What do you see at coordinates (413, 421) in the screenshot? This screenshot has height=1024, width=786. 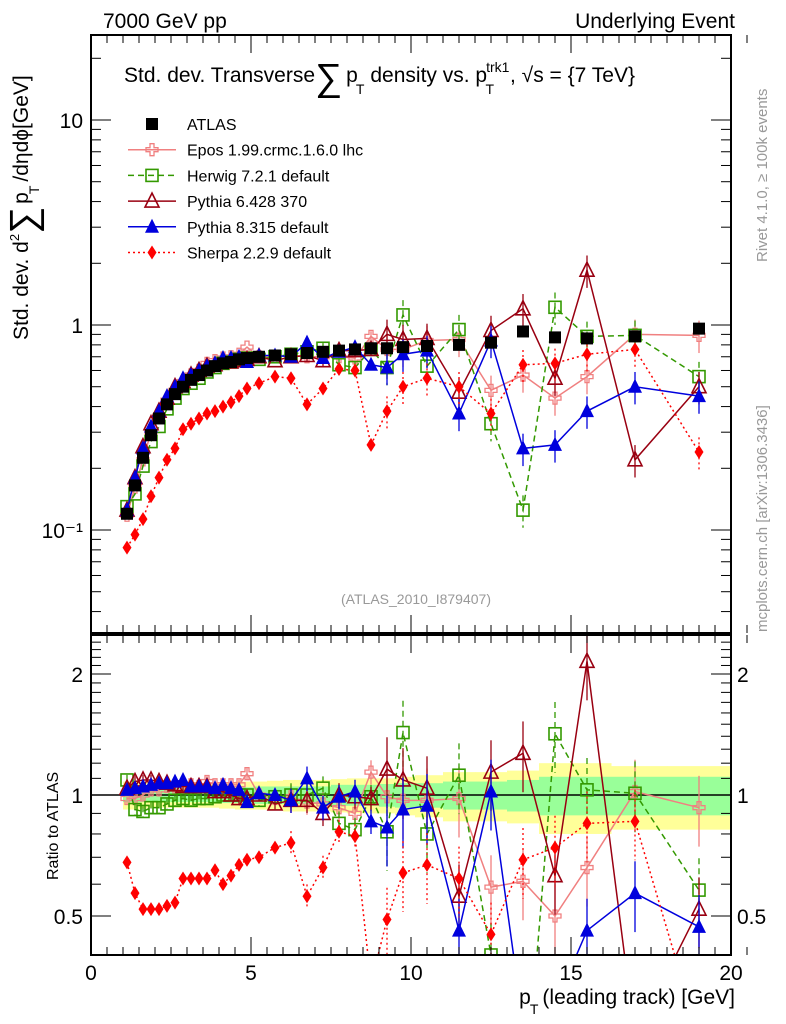 I see `series-atlas` at bounding box center [413, 421].